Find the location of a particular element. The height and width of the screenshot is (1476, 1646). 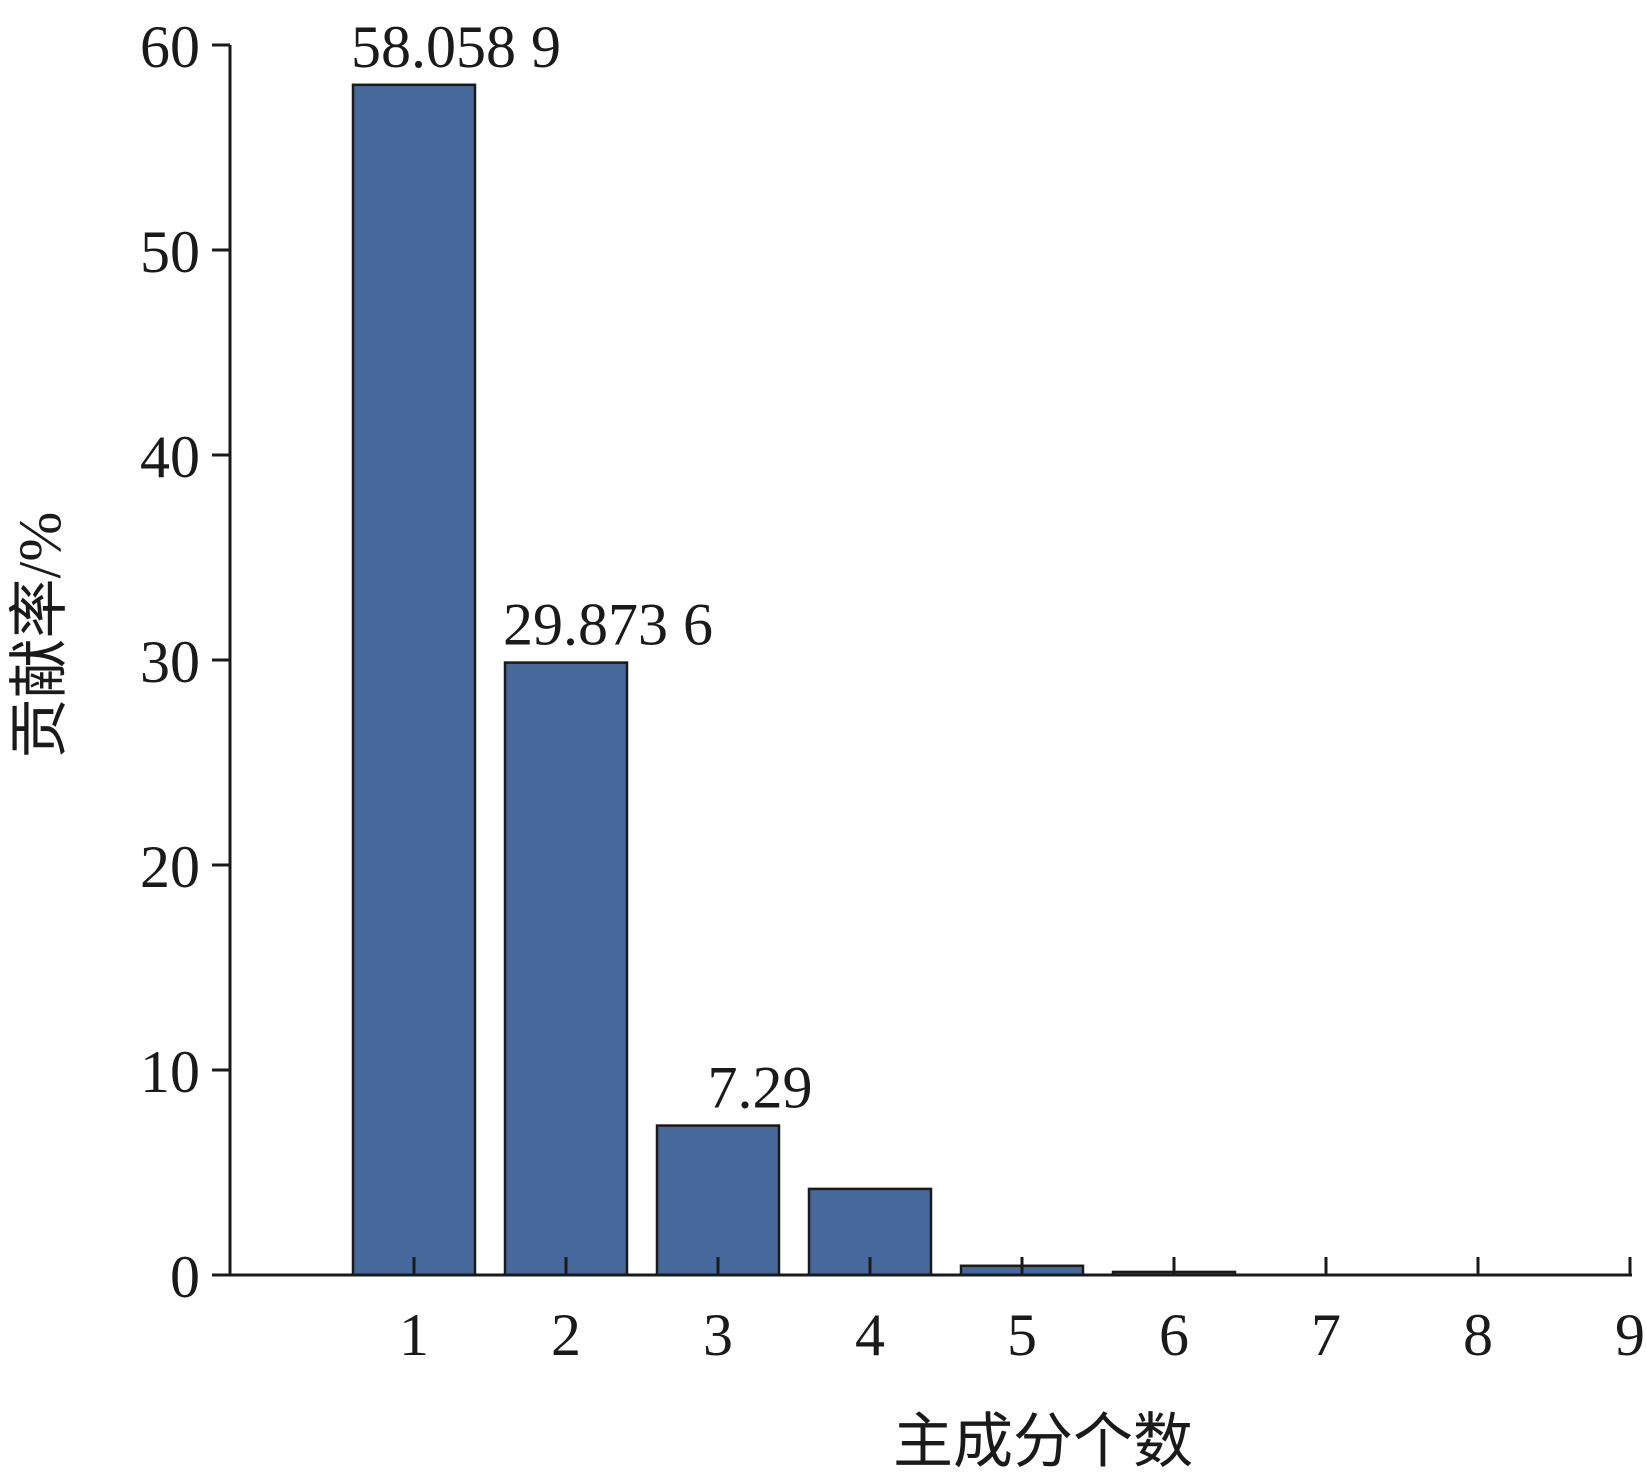

y-tick-label: 0 is located at coordinates (185, 1277).